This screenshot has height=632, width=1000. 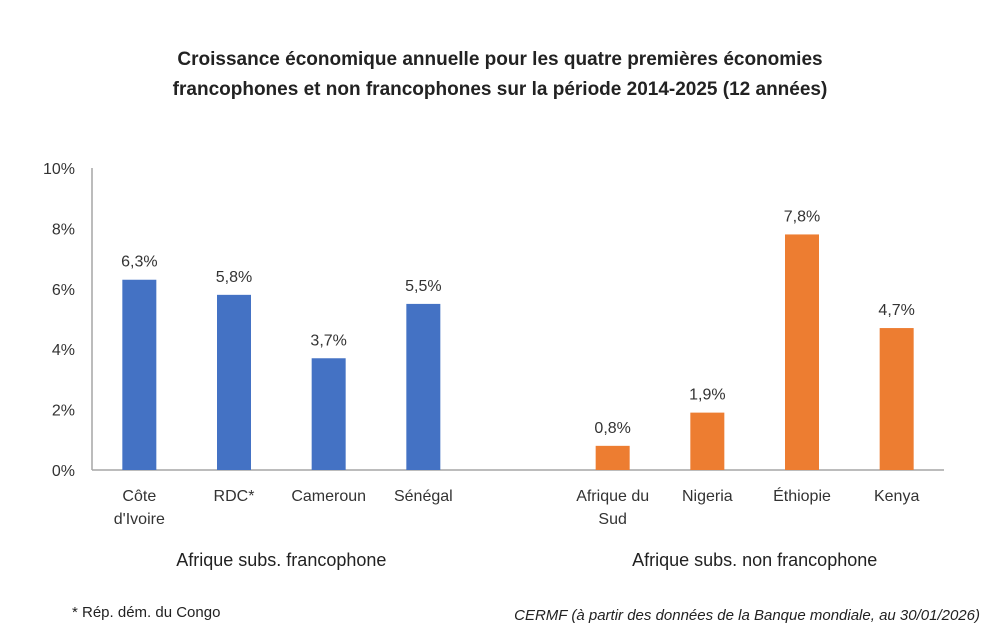 I want to click on footnote: * Rép. dém. du Congo, so click(x=146, y=612).